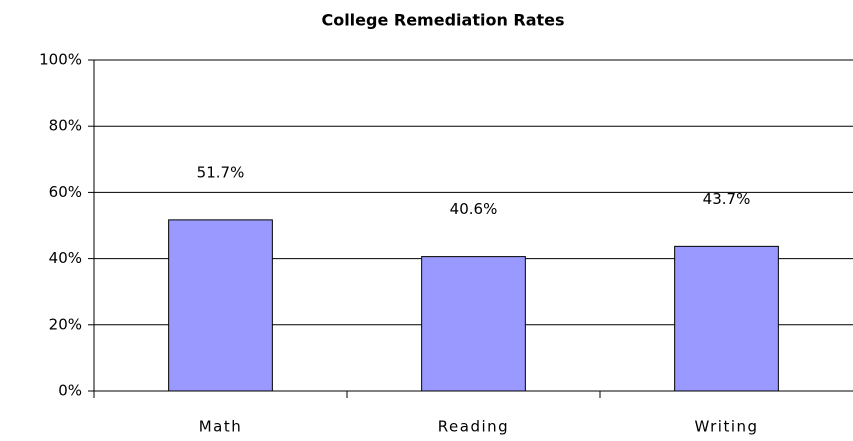 Image resolution: width=853 pixels, height=441 pixels. Describe the element at coordinates (65, 192) in the screenshot. I see `y-tick-label: 60%` at that location.